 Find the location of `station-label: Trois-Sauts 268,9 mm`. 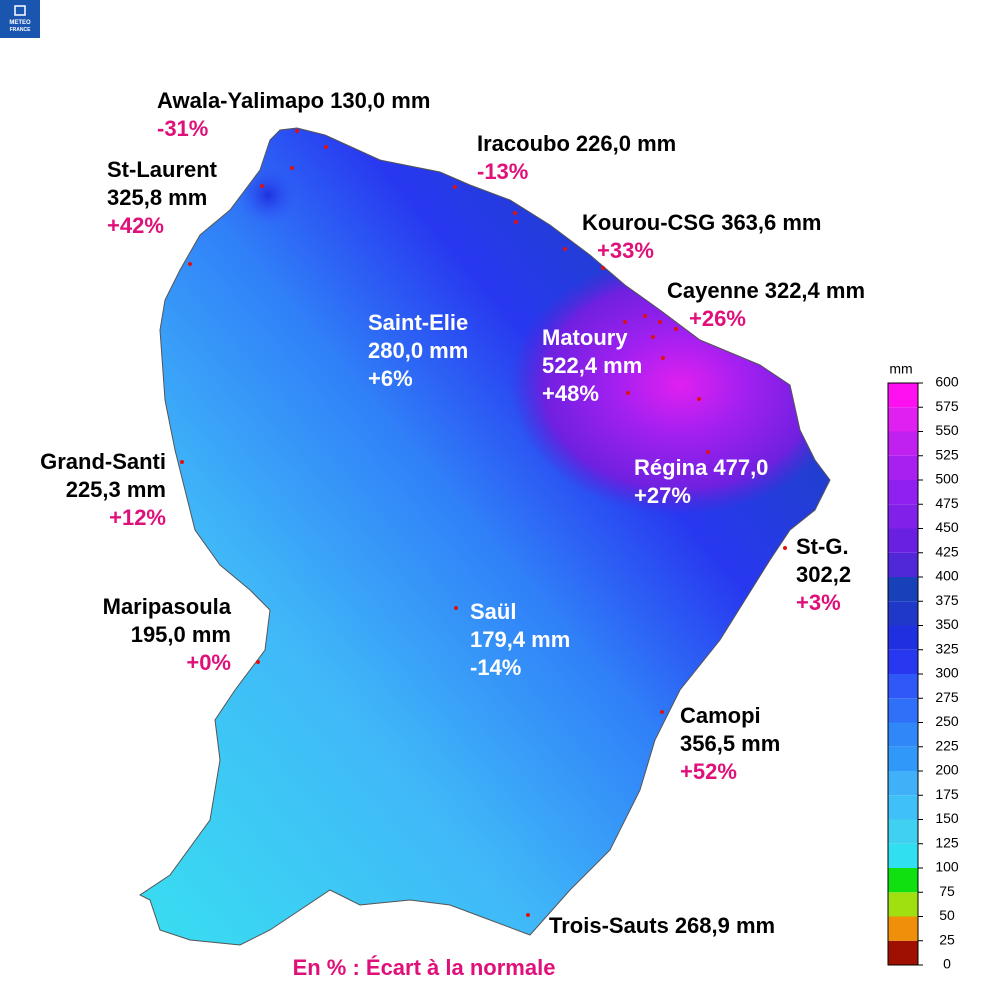

station-label: Trois-Sauts 268,9 mm is located at coordinates (662, 925).